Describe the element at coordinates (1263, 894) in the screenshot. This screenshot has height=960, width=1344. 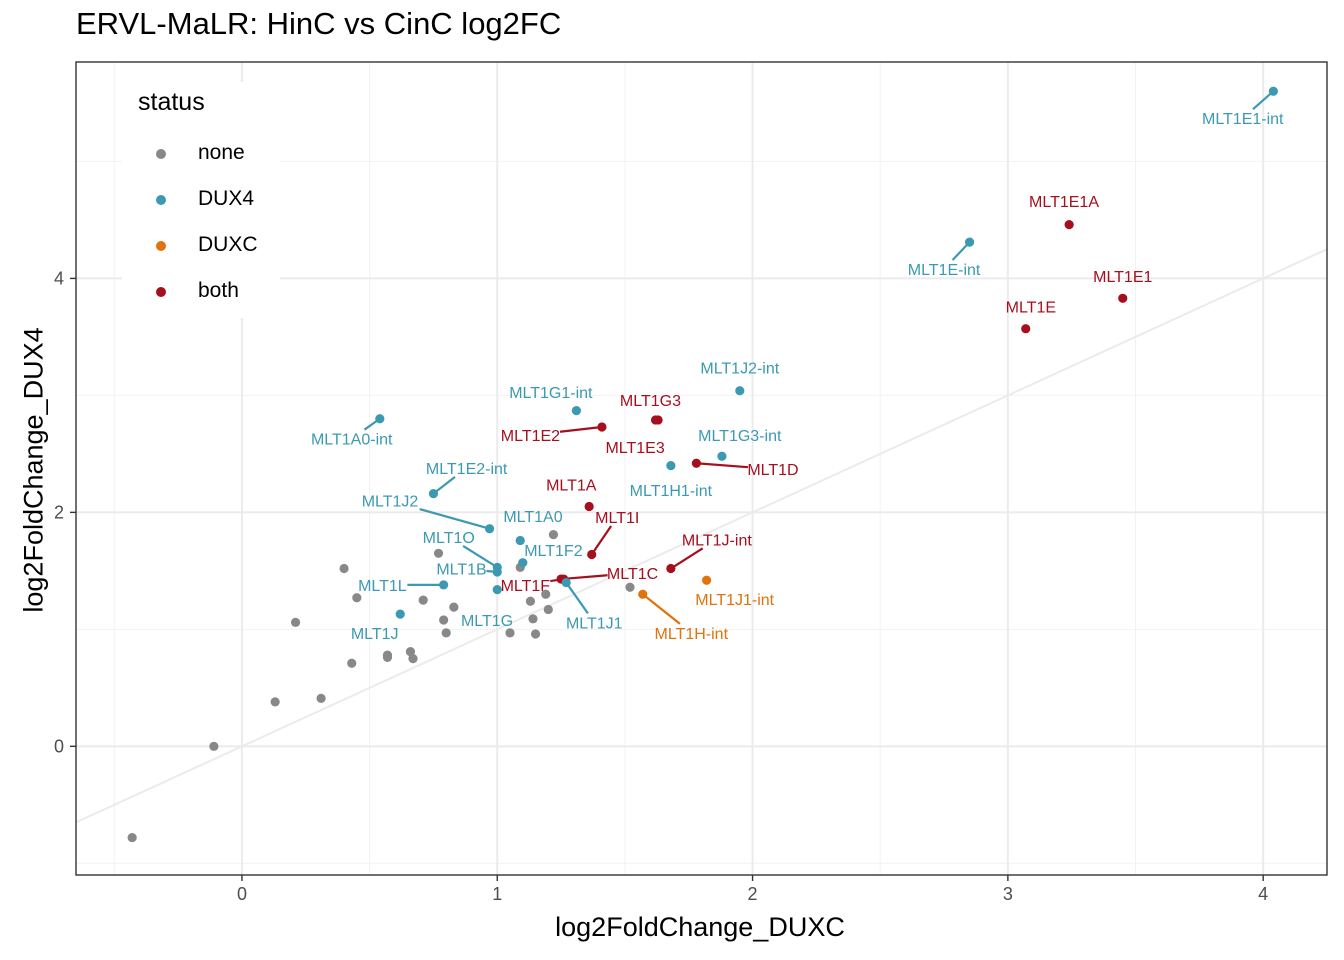
I see `x-tick-label: 4` at that location.